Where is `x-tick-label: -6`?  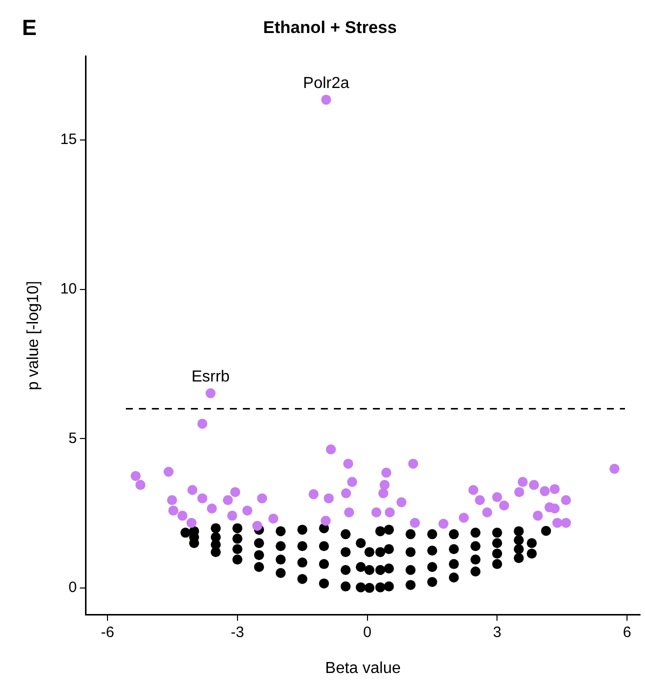
x-tick-label: -6 is located at coordinates (107, 632).